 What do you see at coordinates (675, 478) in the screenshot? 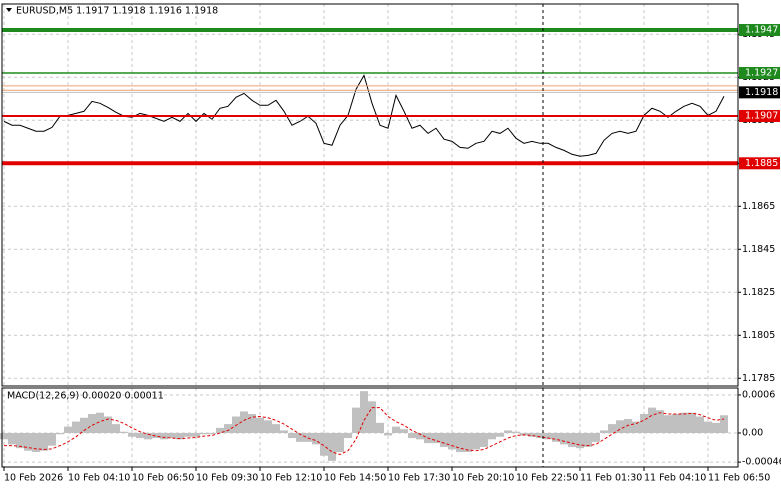
I see `x-tick-label: 11 Feb 04:10` at bounding box center [675, 478].